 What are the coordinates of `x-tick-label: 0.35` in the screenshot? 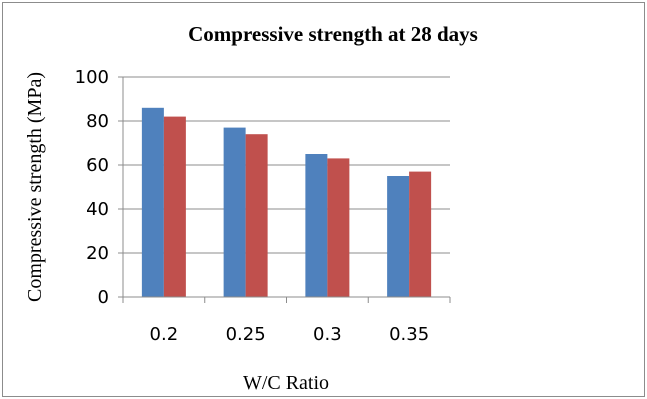 It's located at (409, 334).